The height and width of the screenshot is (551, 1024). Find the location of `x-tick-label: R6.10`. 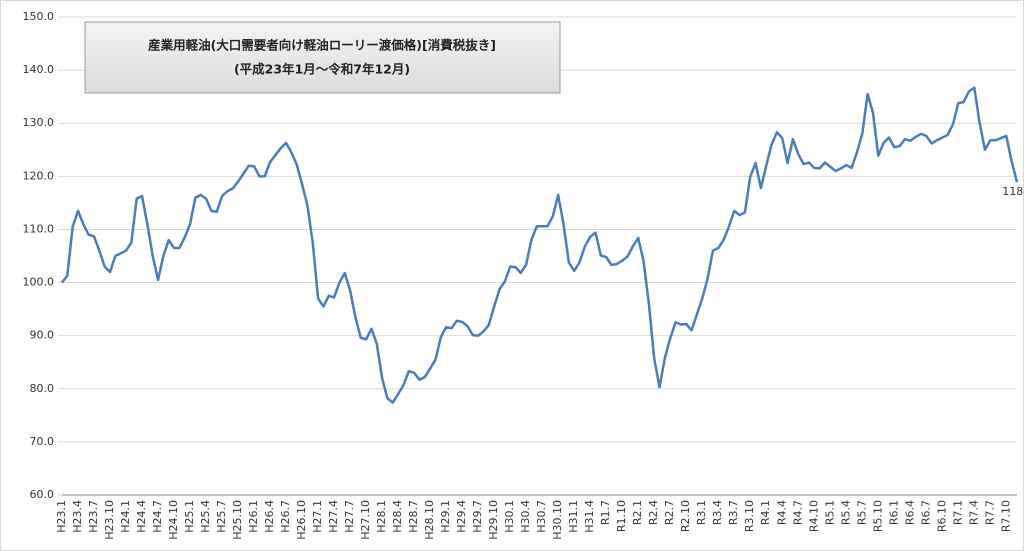

x-tick-label: R6.10 is located at coordinates (941, 516).